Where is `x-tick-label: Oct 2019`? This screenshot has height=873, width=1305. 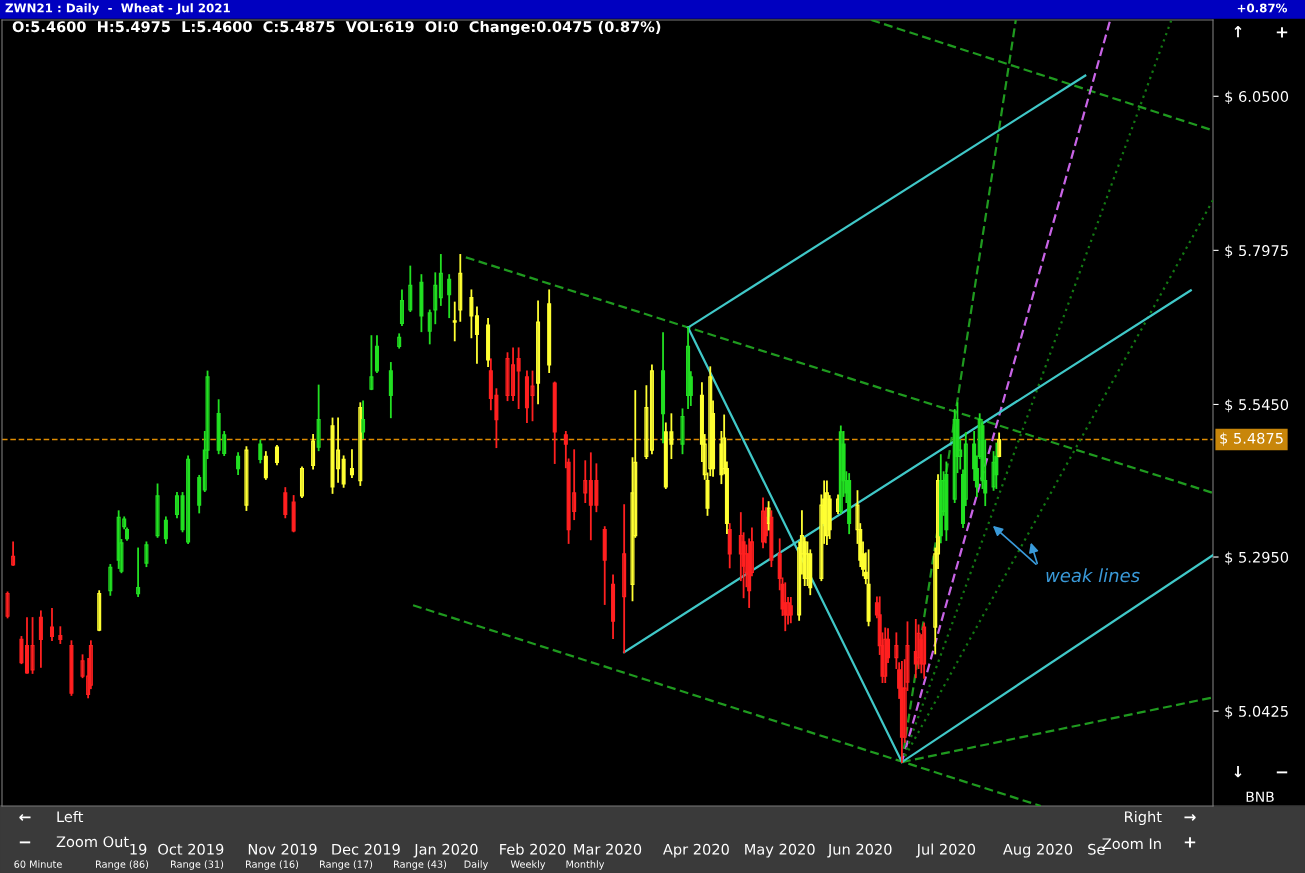 x-tick-label: Oct 2019 is located at coordinates (191, 849).